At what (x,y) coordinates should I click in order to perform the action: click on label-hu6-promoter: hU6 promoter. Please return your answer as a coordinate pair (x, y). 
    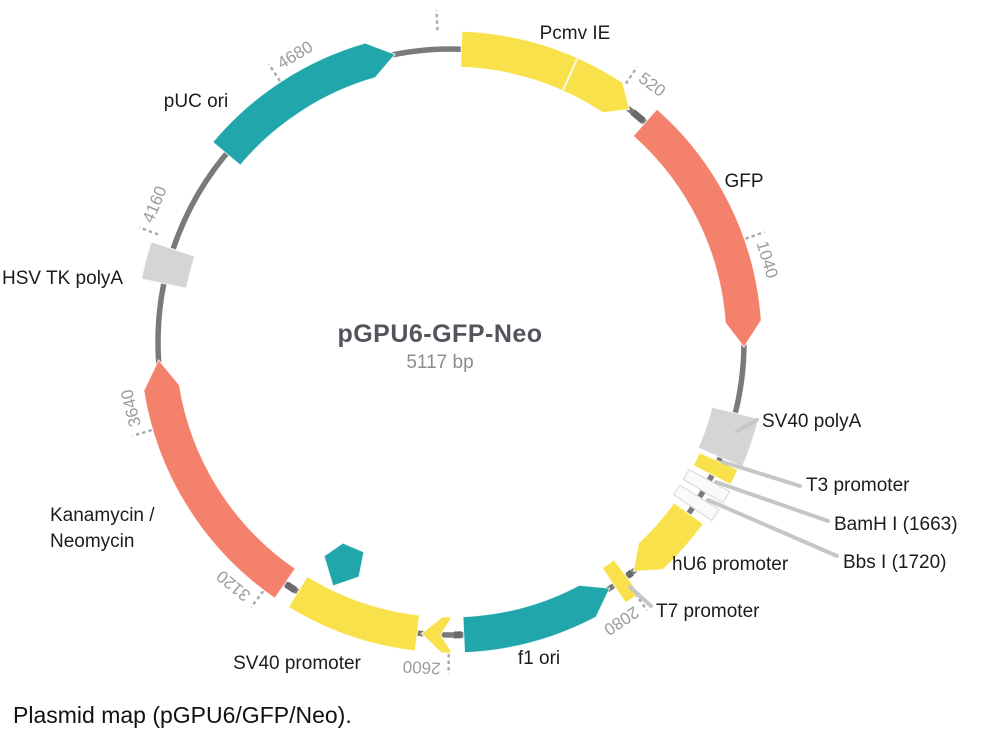
    Looking at the image, I should click on (730, 564).